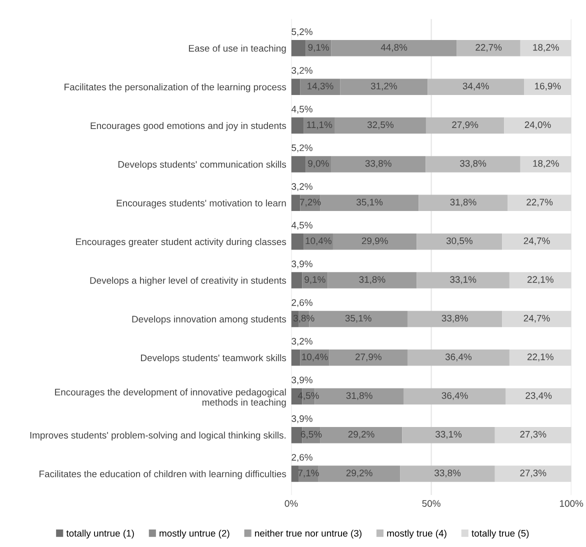 The height and width of the screenshot is (547, 586). What do you see at coordinates (310, 202) in the screenshot?
I see `data-label: 7,2%` at bounding box center [310, 202].